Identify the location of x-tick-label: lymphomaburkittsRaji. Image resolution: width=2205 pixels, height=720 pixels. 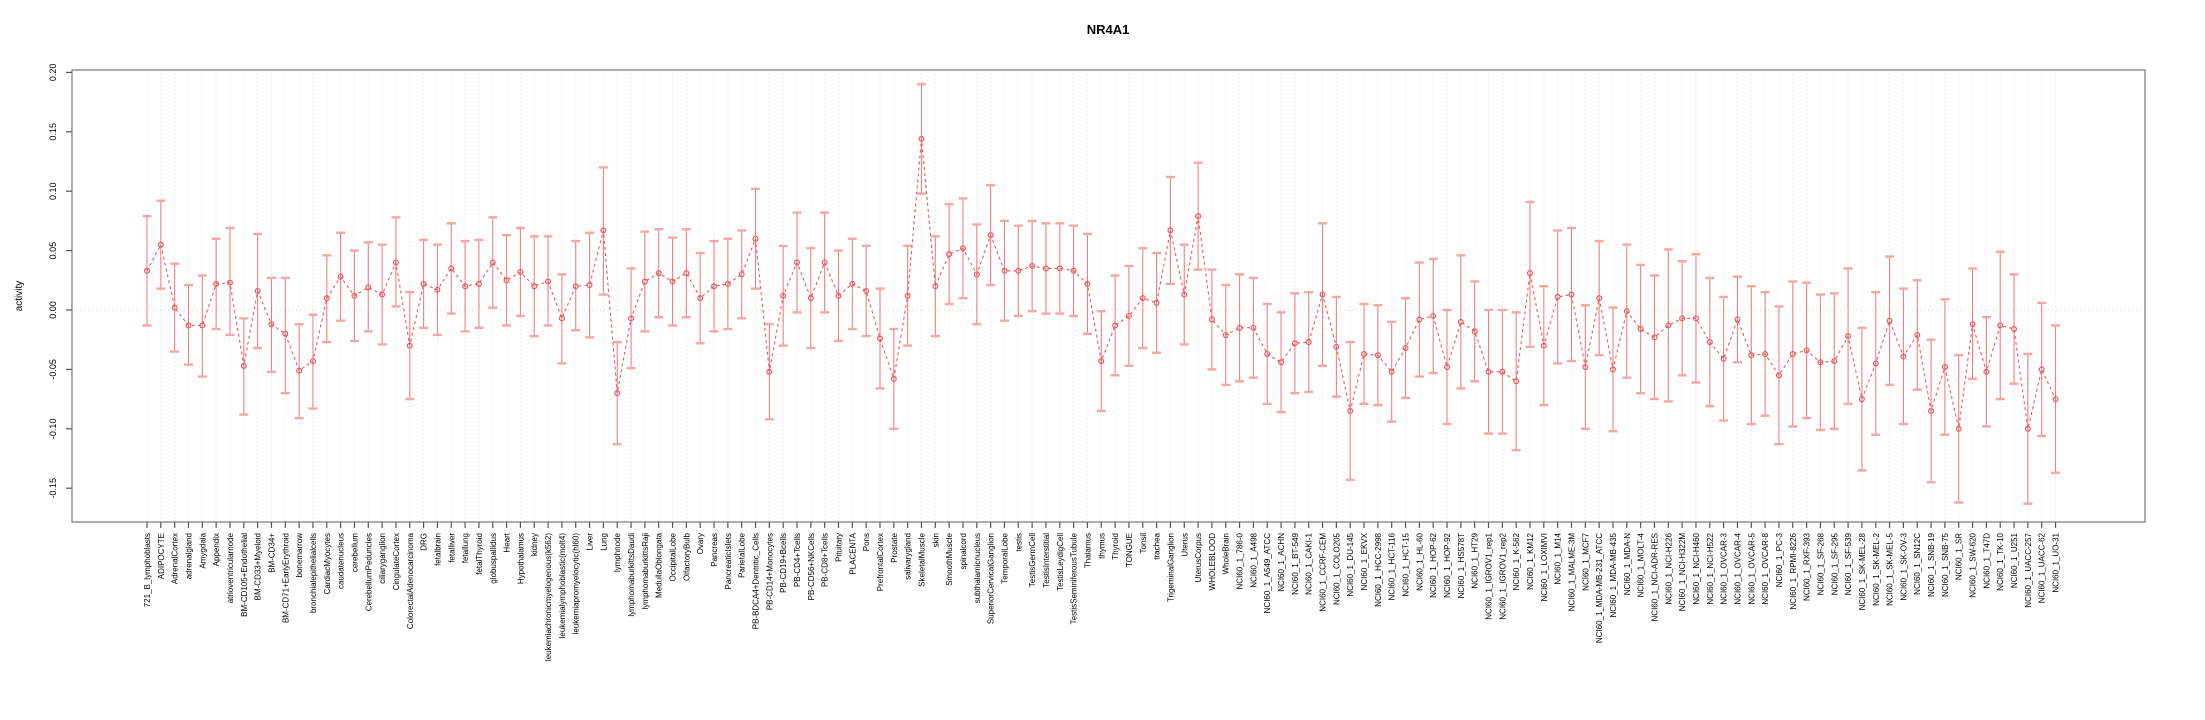
(645, 571).